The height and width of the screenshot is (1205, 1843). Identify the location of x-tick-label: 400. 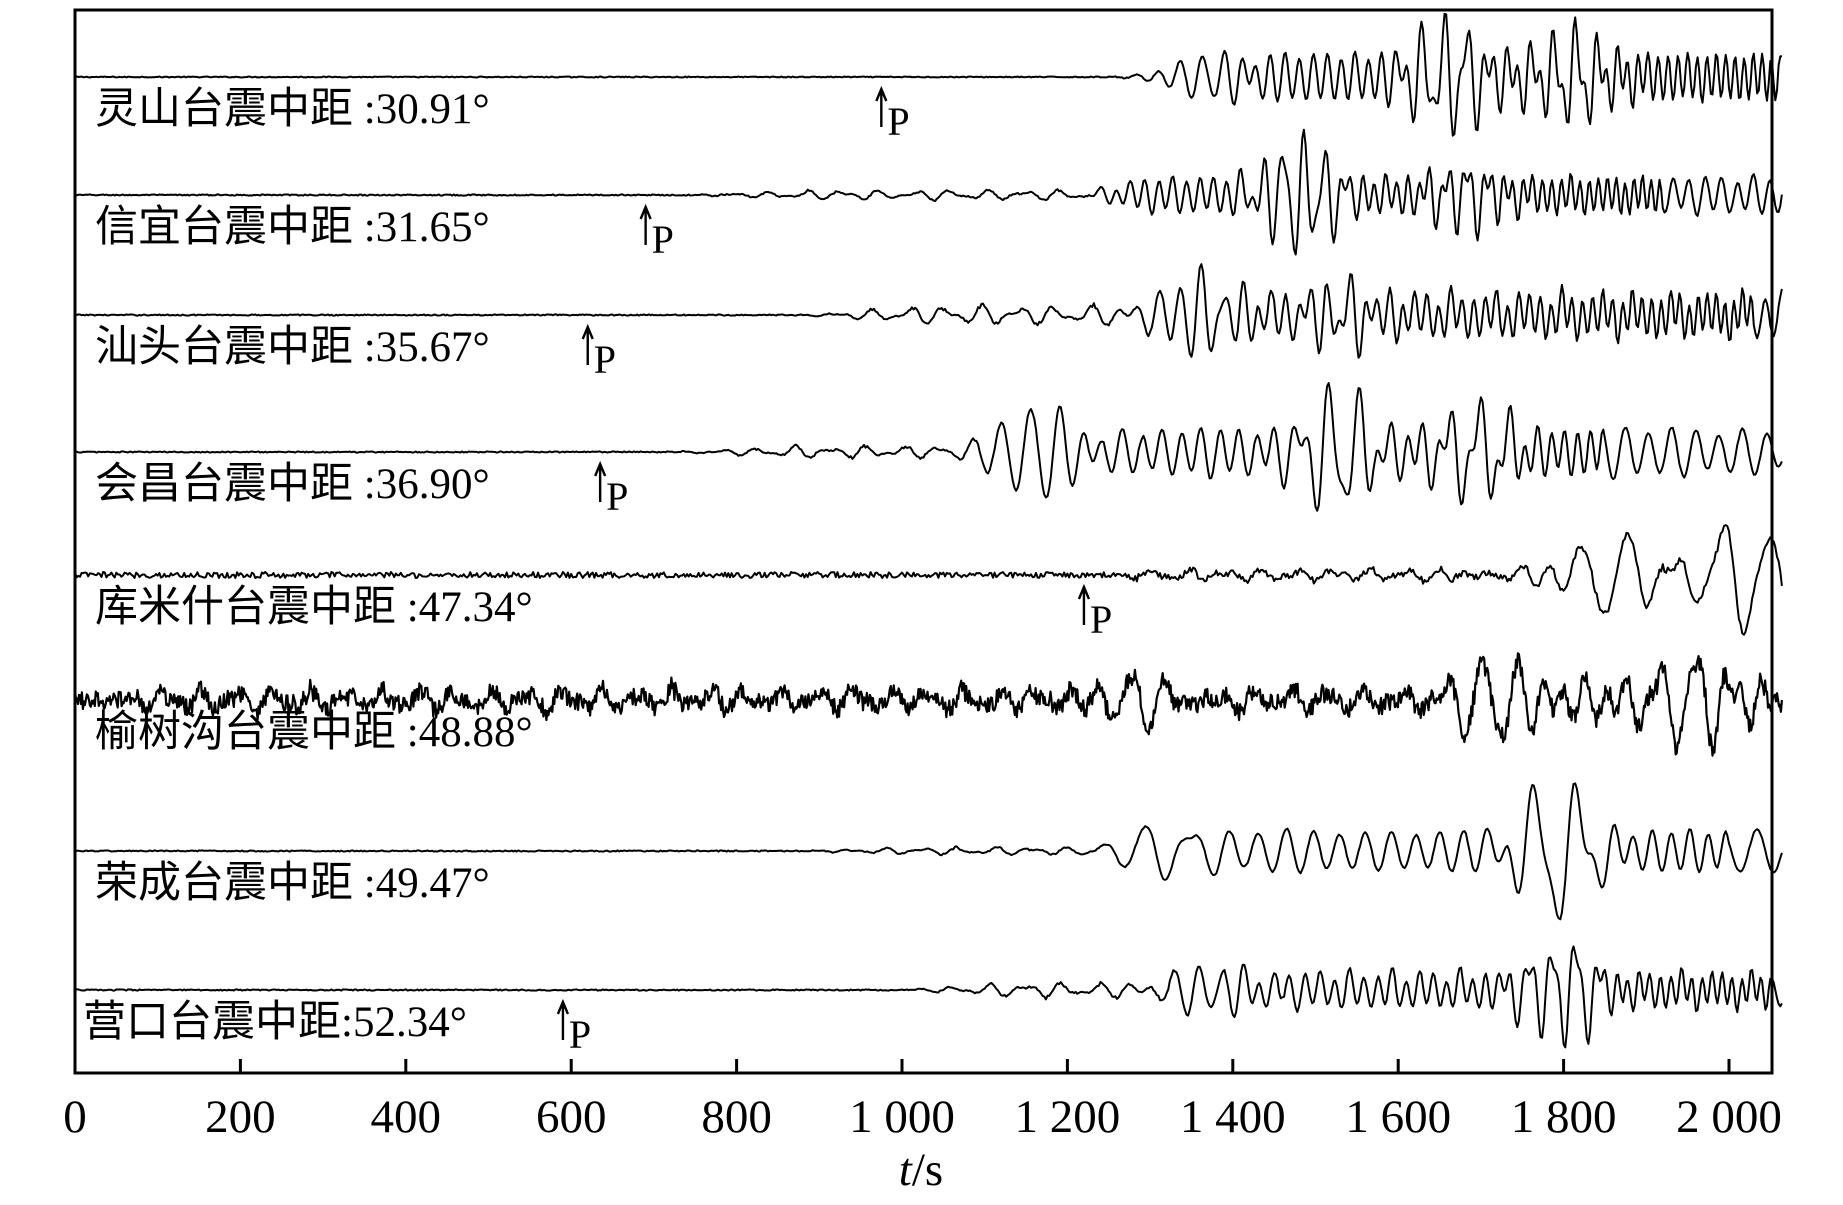
(406, 1117).